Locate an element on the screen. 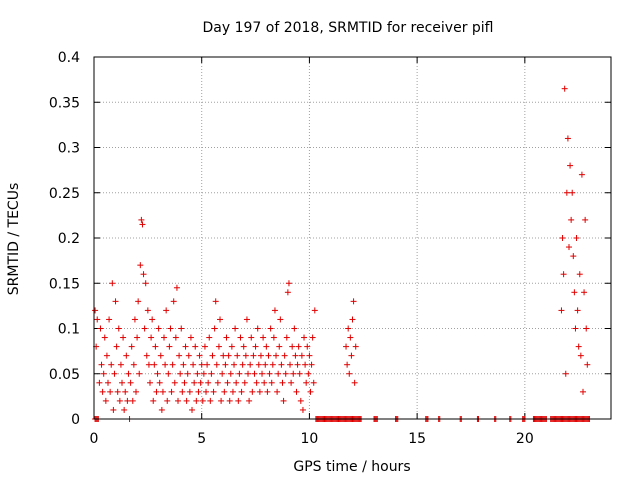 The image size is (640, 480). y-tick-label: 0.25 is located at coordinates (64, 194).